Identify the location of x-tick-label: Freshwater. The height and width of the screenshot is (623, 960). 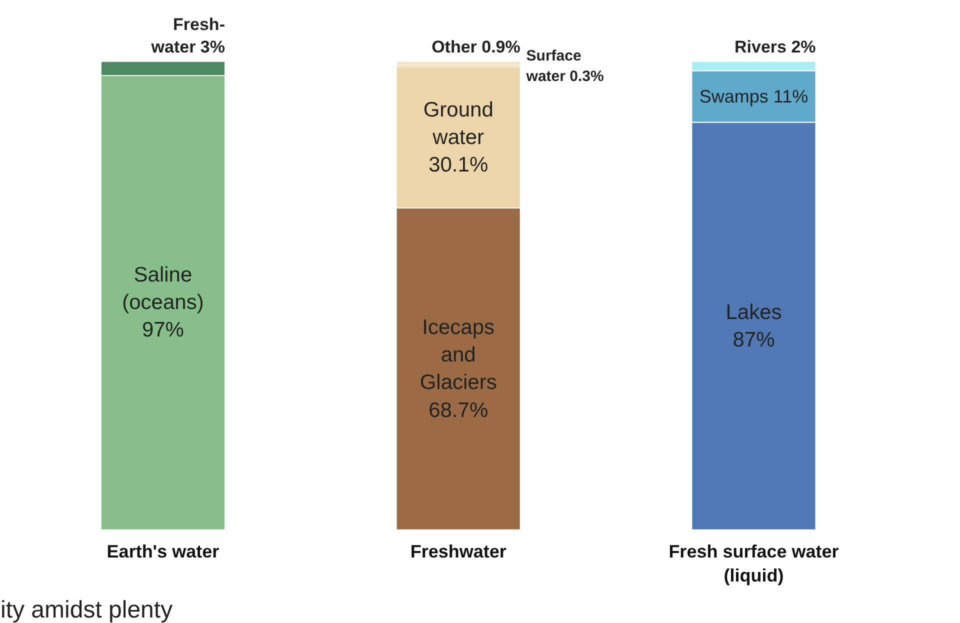
(458, 552).